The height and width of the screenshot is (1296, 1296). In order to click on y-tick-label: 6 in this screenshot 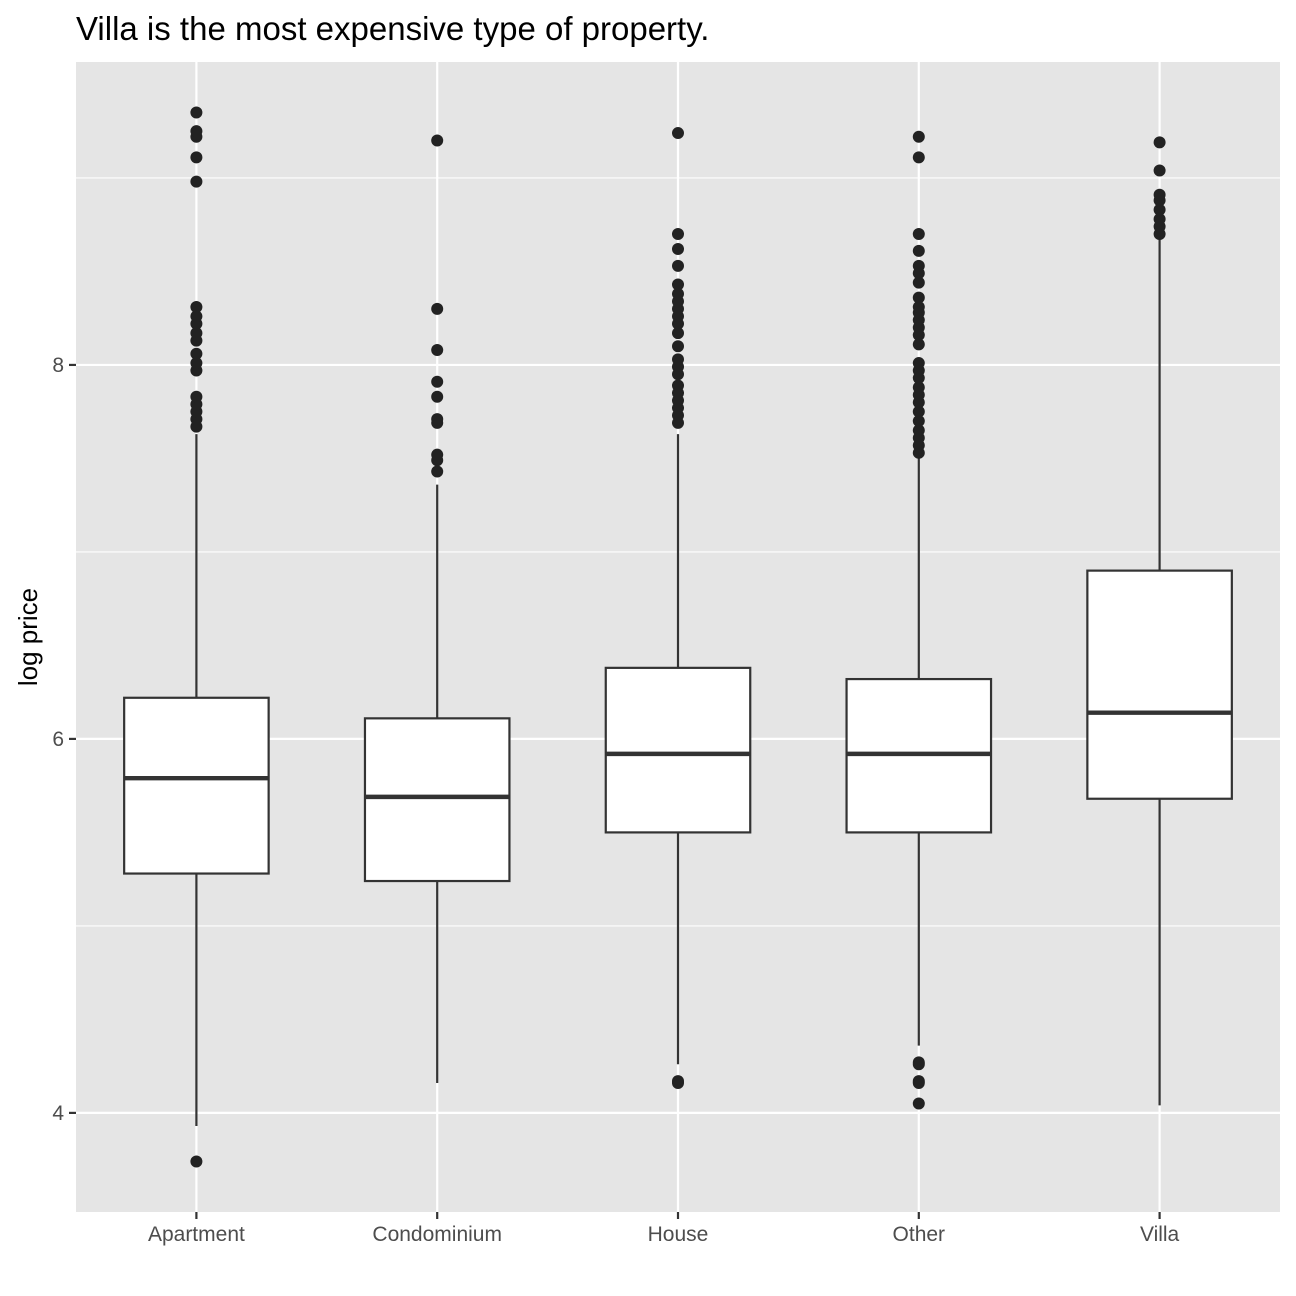, I will do `click(58, 739)`.